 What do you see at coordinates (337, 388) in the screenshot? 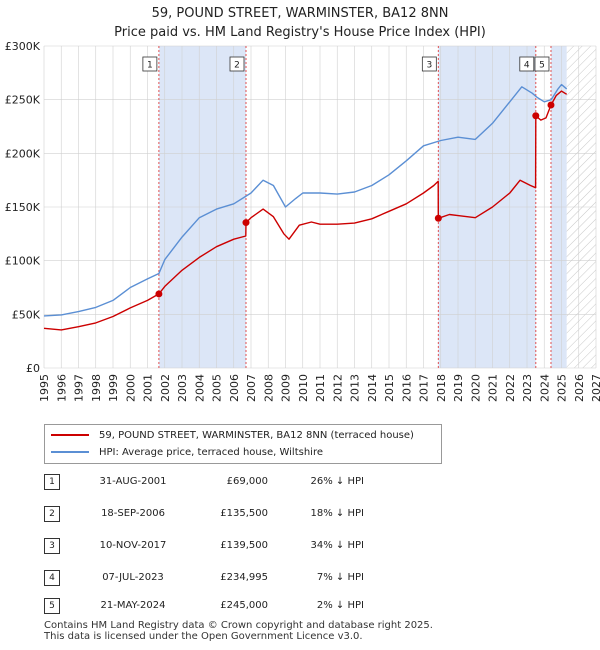
I see `x-tick-label: 2012` at bounding box center [337, 388].